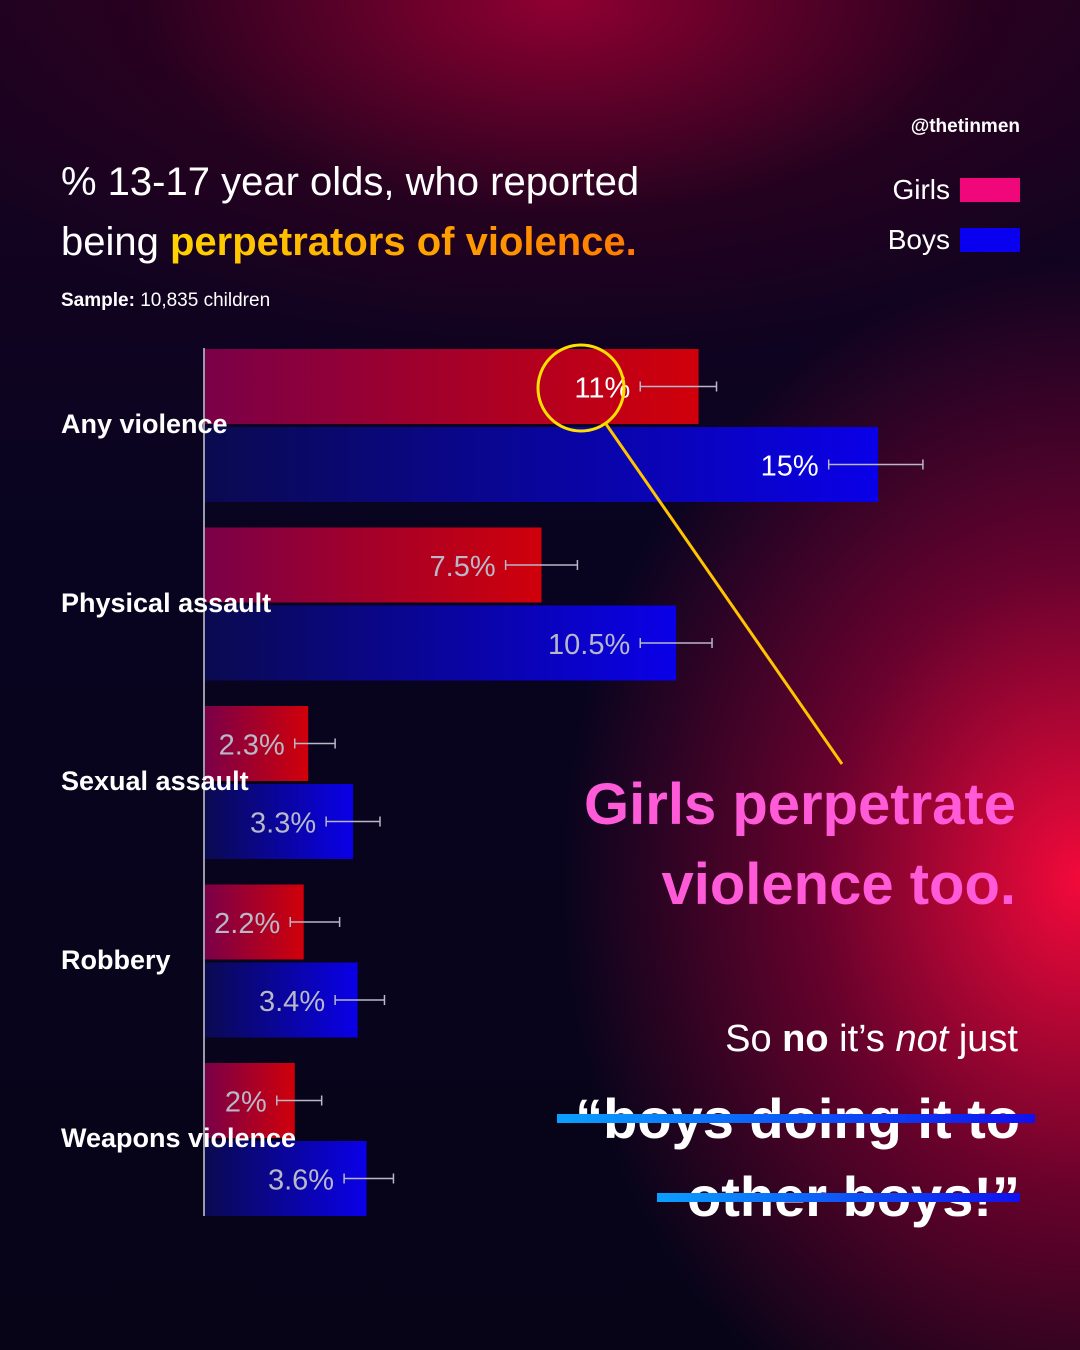 This screenshot has height=1350, width=1080. What do you see at coordinates (116, 959) in the screenshot?
I see `category-label: Robbery` at bounding box center [116, 959].